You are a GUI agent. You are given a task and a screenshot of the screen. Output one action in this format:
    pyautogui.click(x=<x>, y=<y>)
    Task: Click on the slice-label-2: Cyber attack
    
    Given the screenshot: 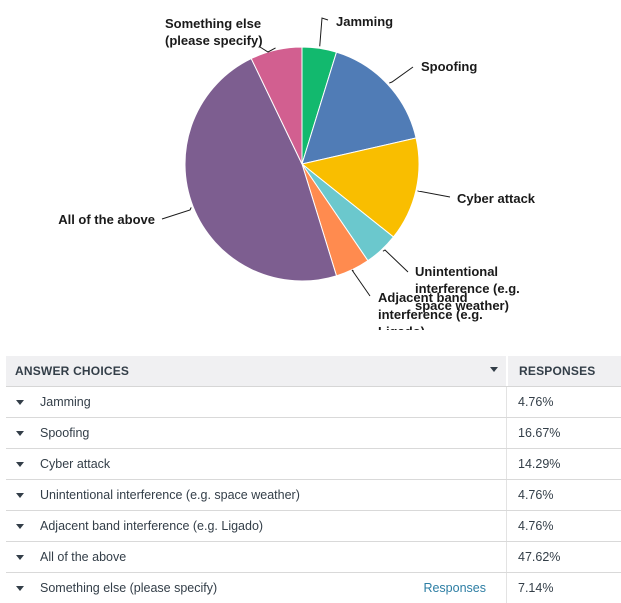 What is the action you would take?
    pyautogui.click(x=496, y=198)
    